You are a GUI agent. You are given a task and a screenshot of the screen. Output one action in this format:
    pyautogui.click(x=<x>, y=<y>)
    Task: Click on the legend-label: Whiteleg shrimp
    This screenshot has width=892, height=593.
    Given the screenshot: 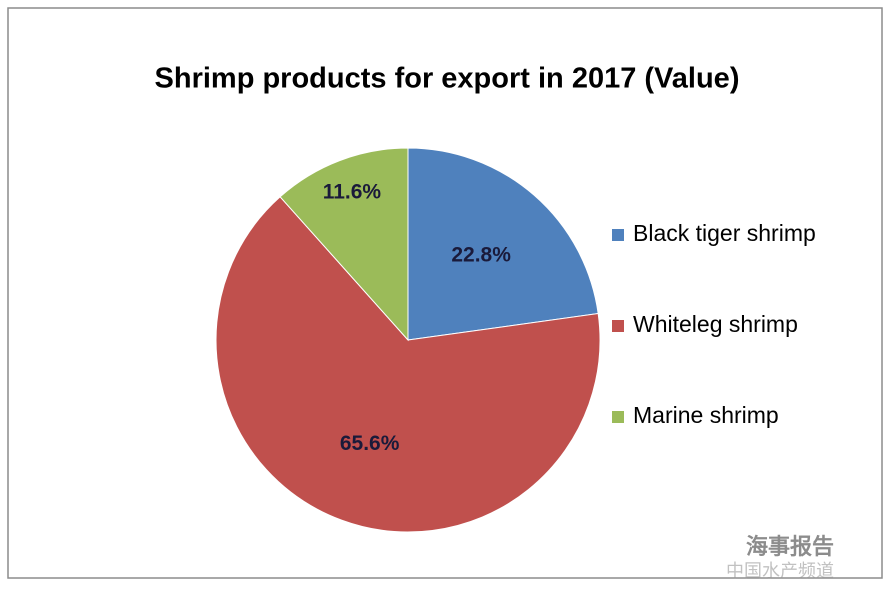 What is the action you would take?
    pyautogui.click(x=715, y=324)
    